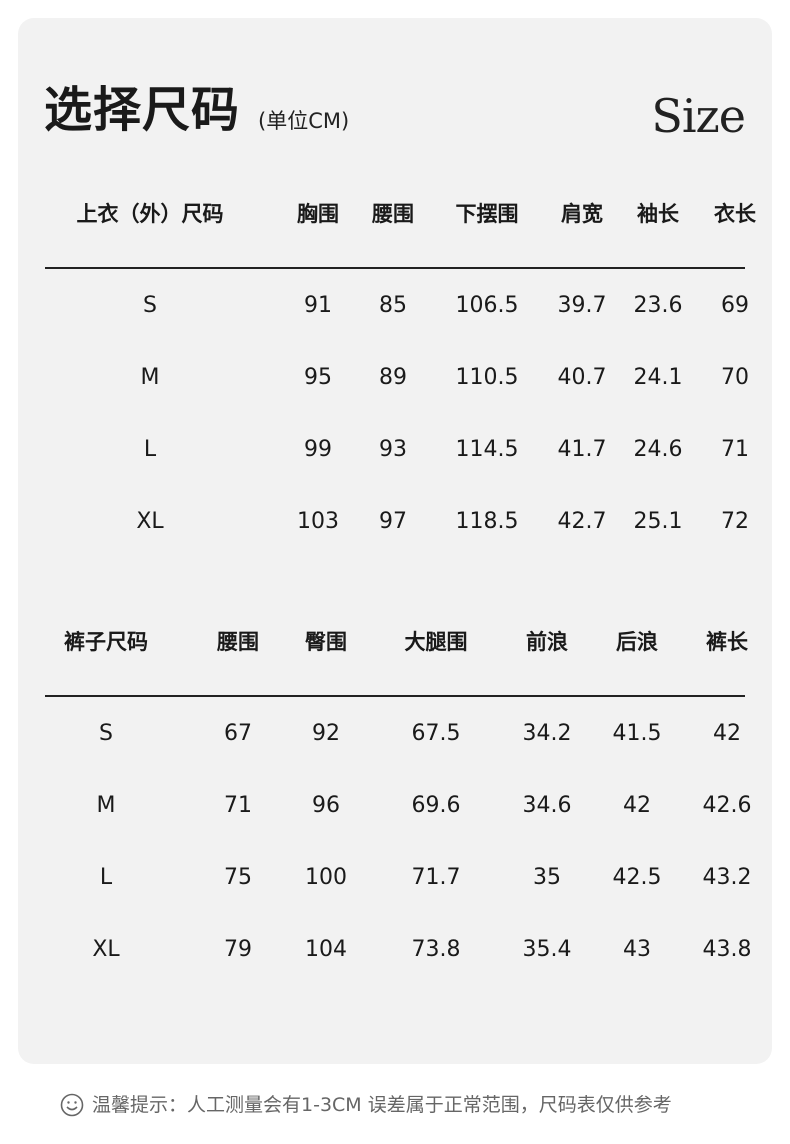  I want to click on table-cell: 42.6, so click(727, 805).